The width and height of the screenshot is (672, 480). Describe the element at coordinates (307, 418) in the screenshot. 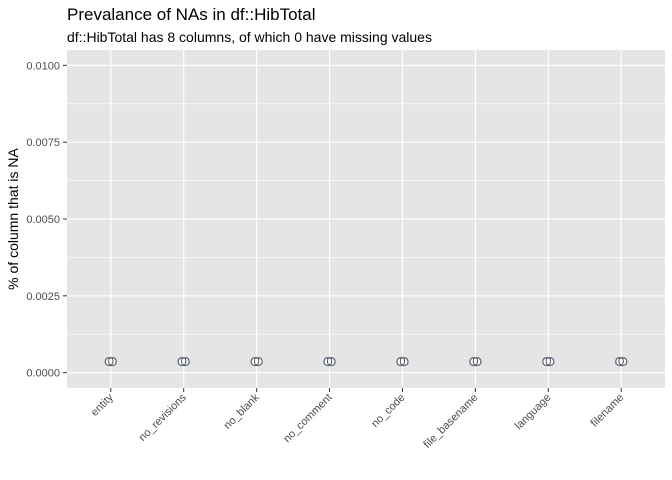

I see `x-tick-label: no_comment` at that location.